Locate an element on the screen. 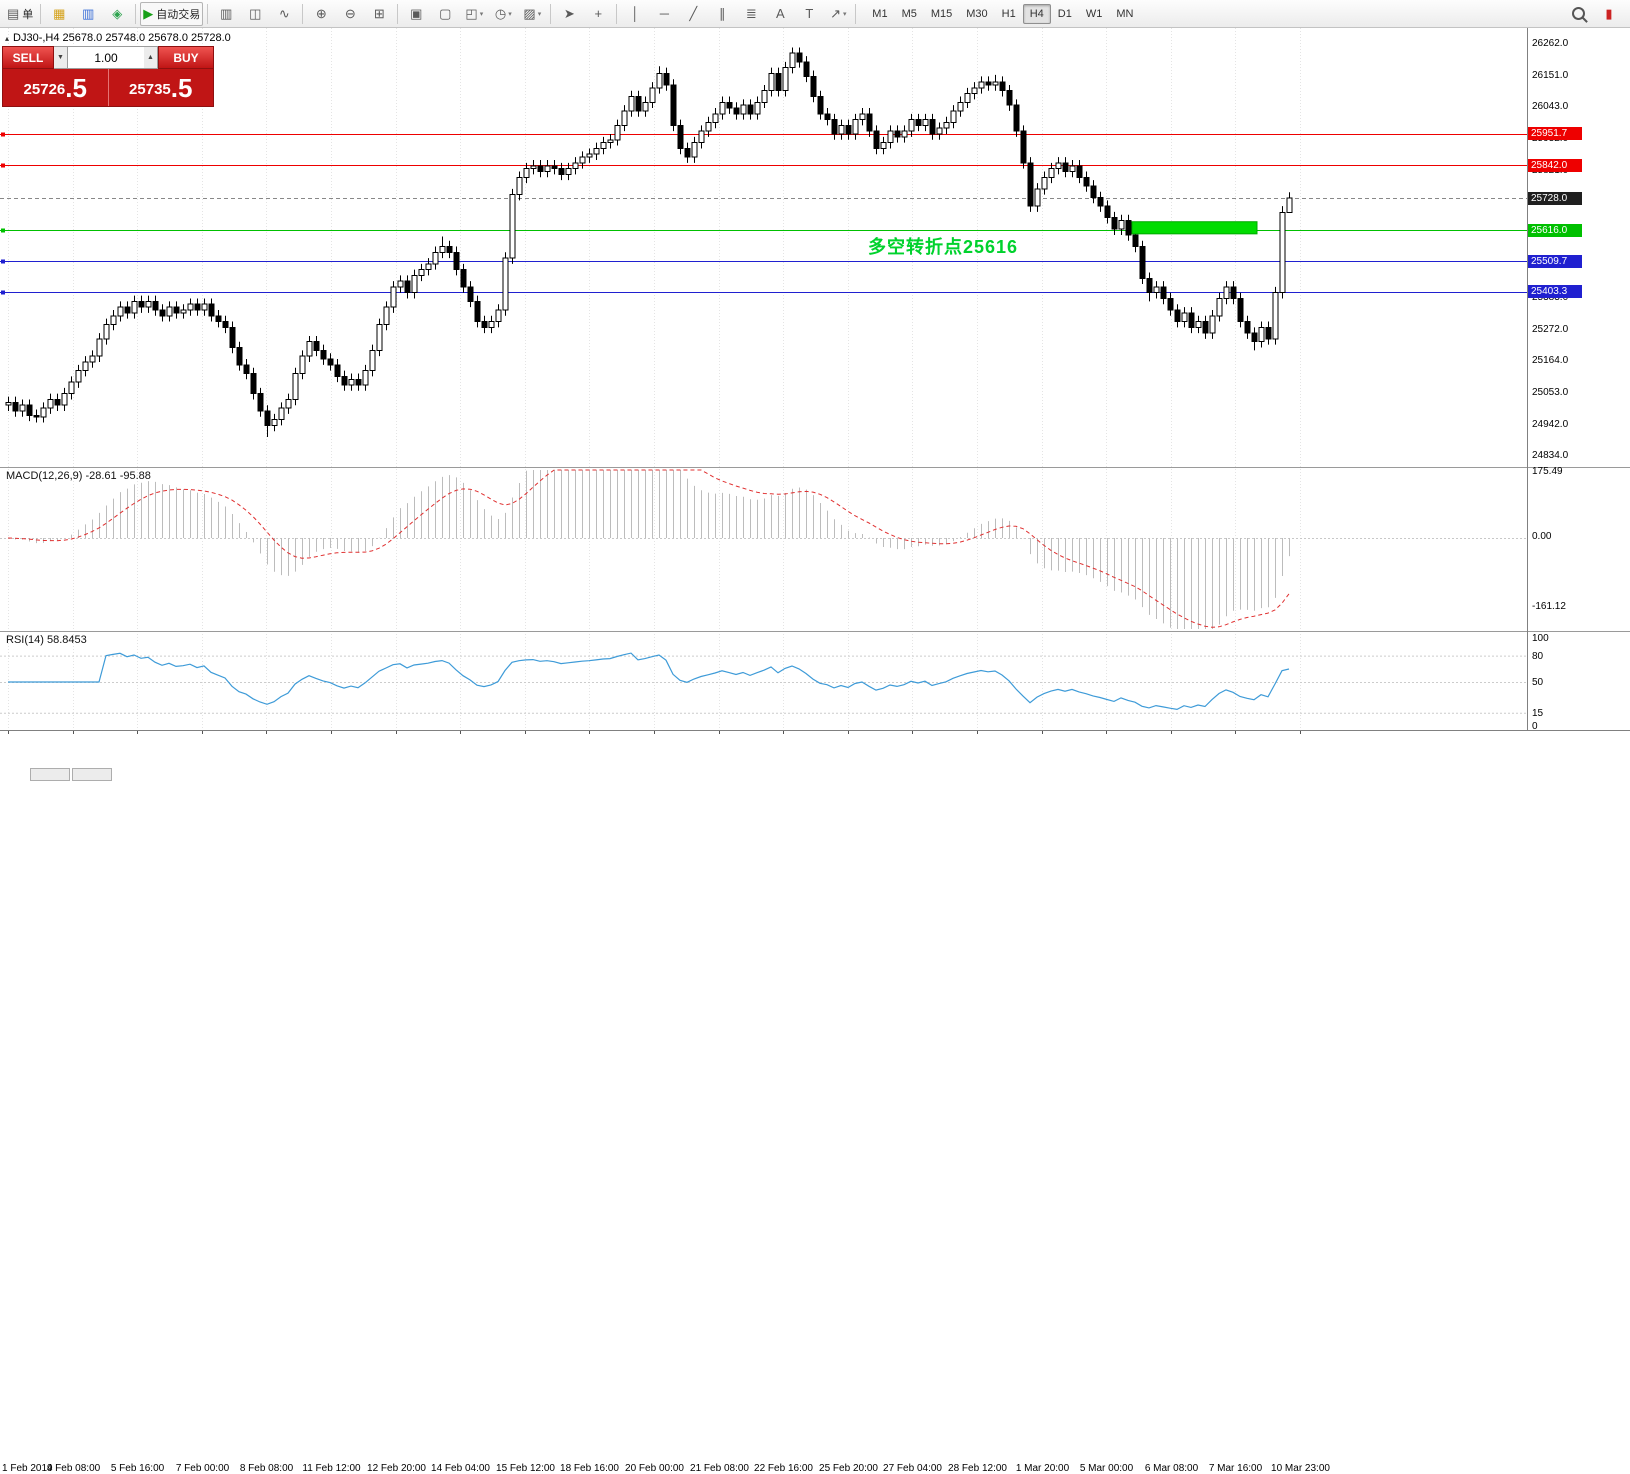  timeframe-h4-button: H4 is located at coordinates (1036, 13).